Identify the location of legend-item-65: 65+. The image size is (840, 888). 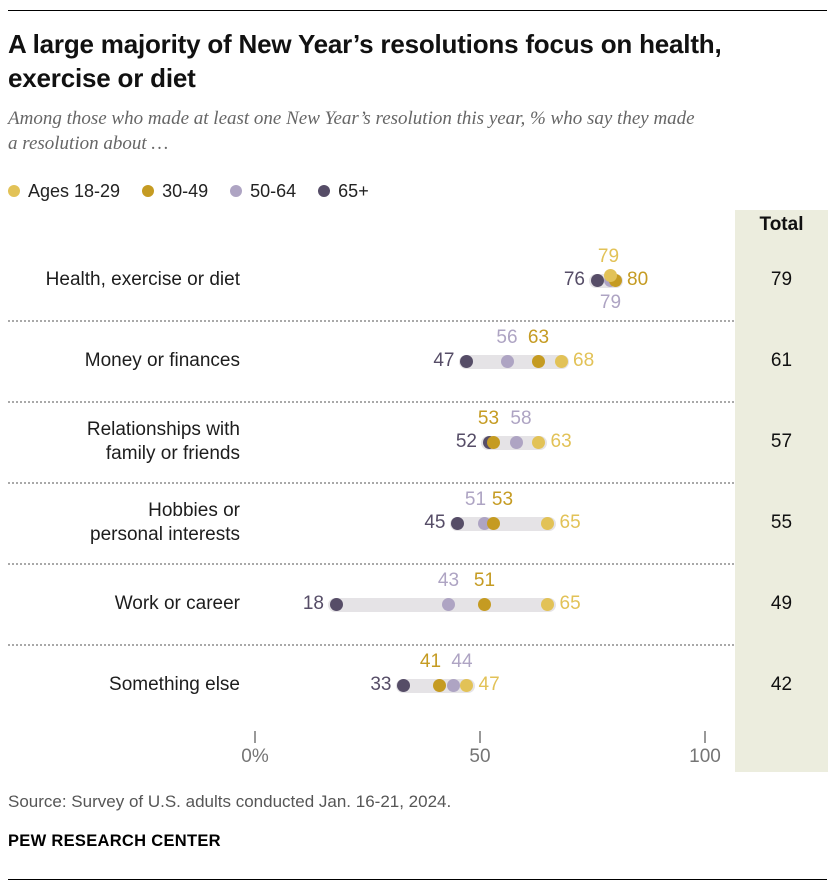
(343, 191).